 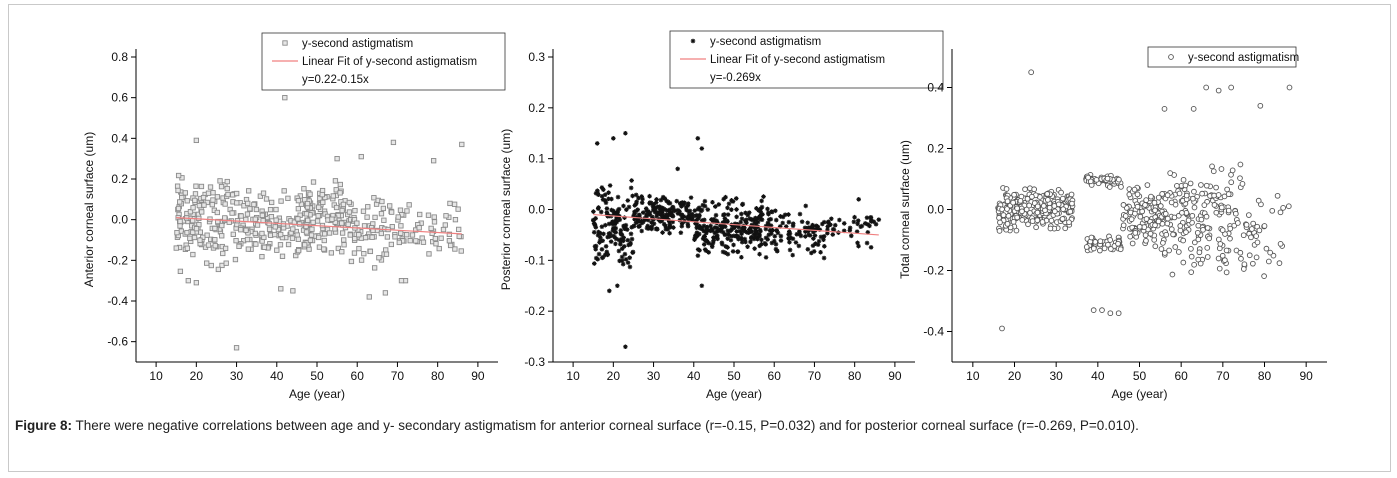 What do you see at coordinates (797, 60) in the screenshot?
I see `legend-label: Linear Fit of y-second astigmatism` at bounding box center [797, 60].